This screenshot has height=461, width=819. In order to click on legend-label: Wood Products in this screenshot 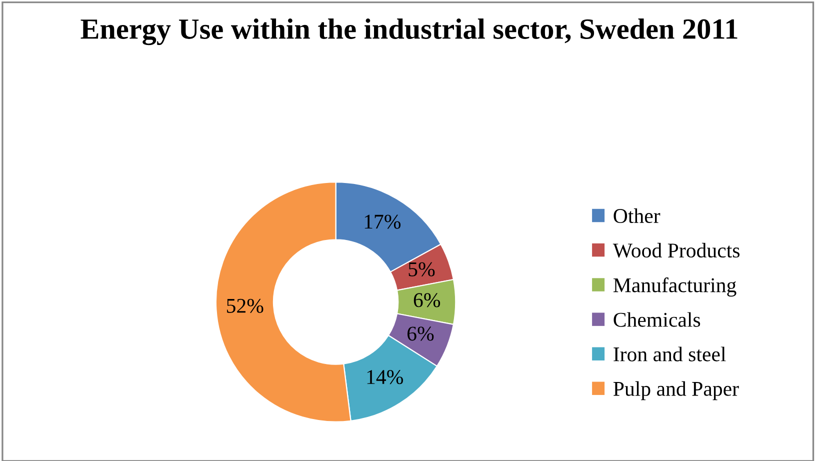, I will do `click(676, 250)`.